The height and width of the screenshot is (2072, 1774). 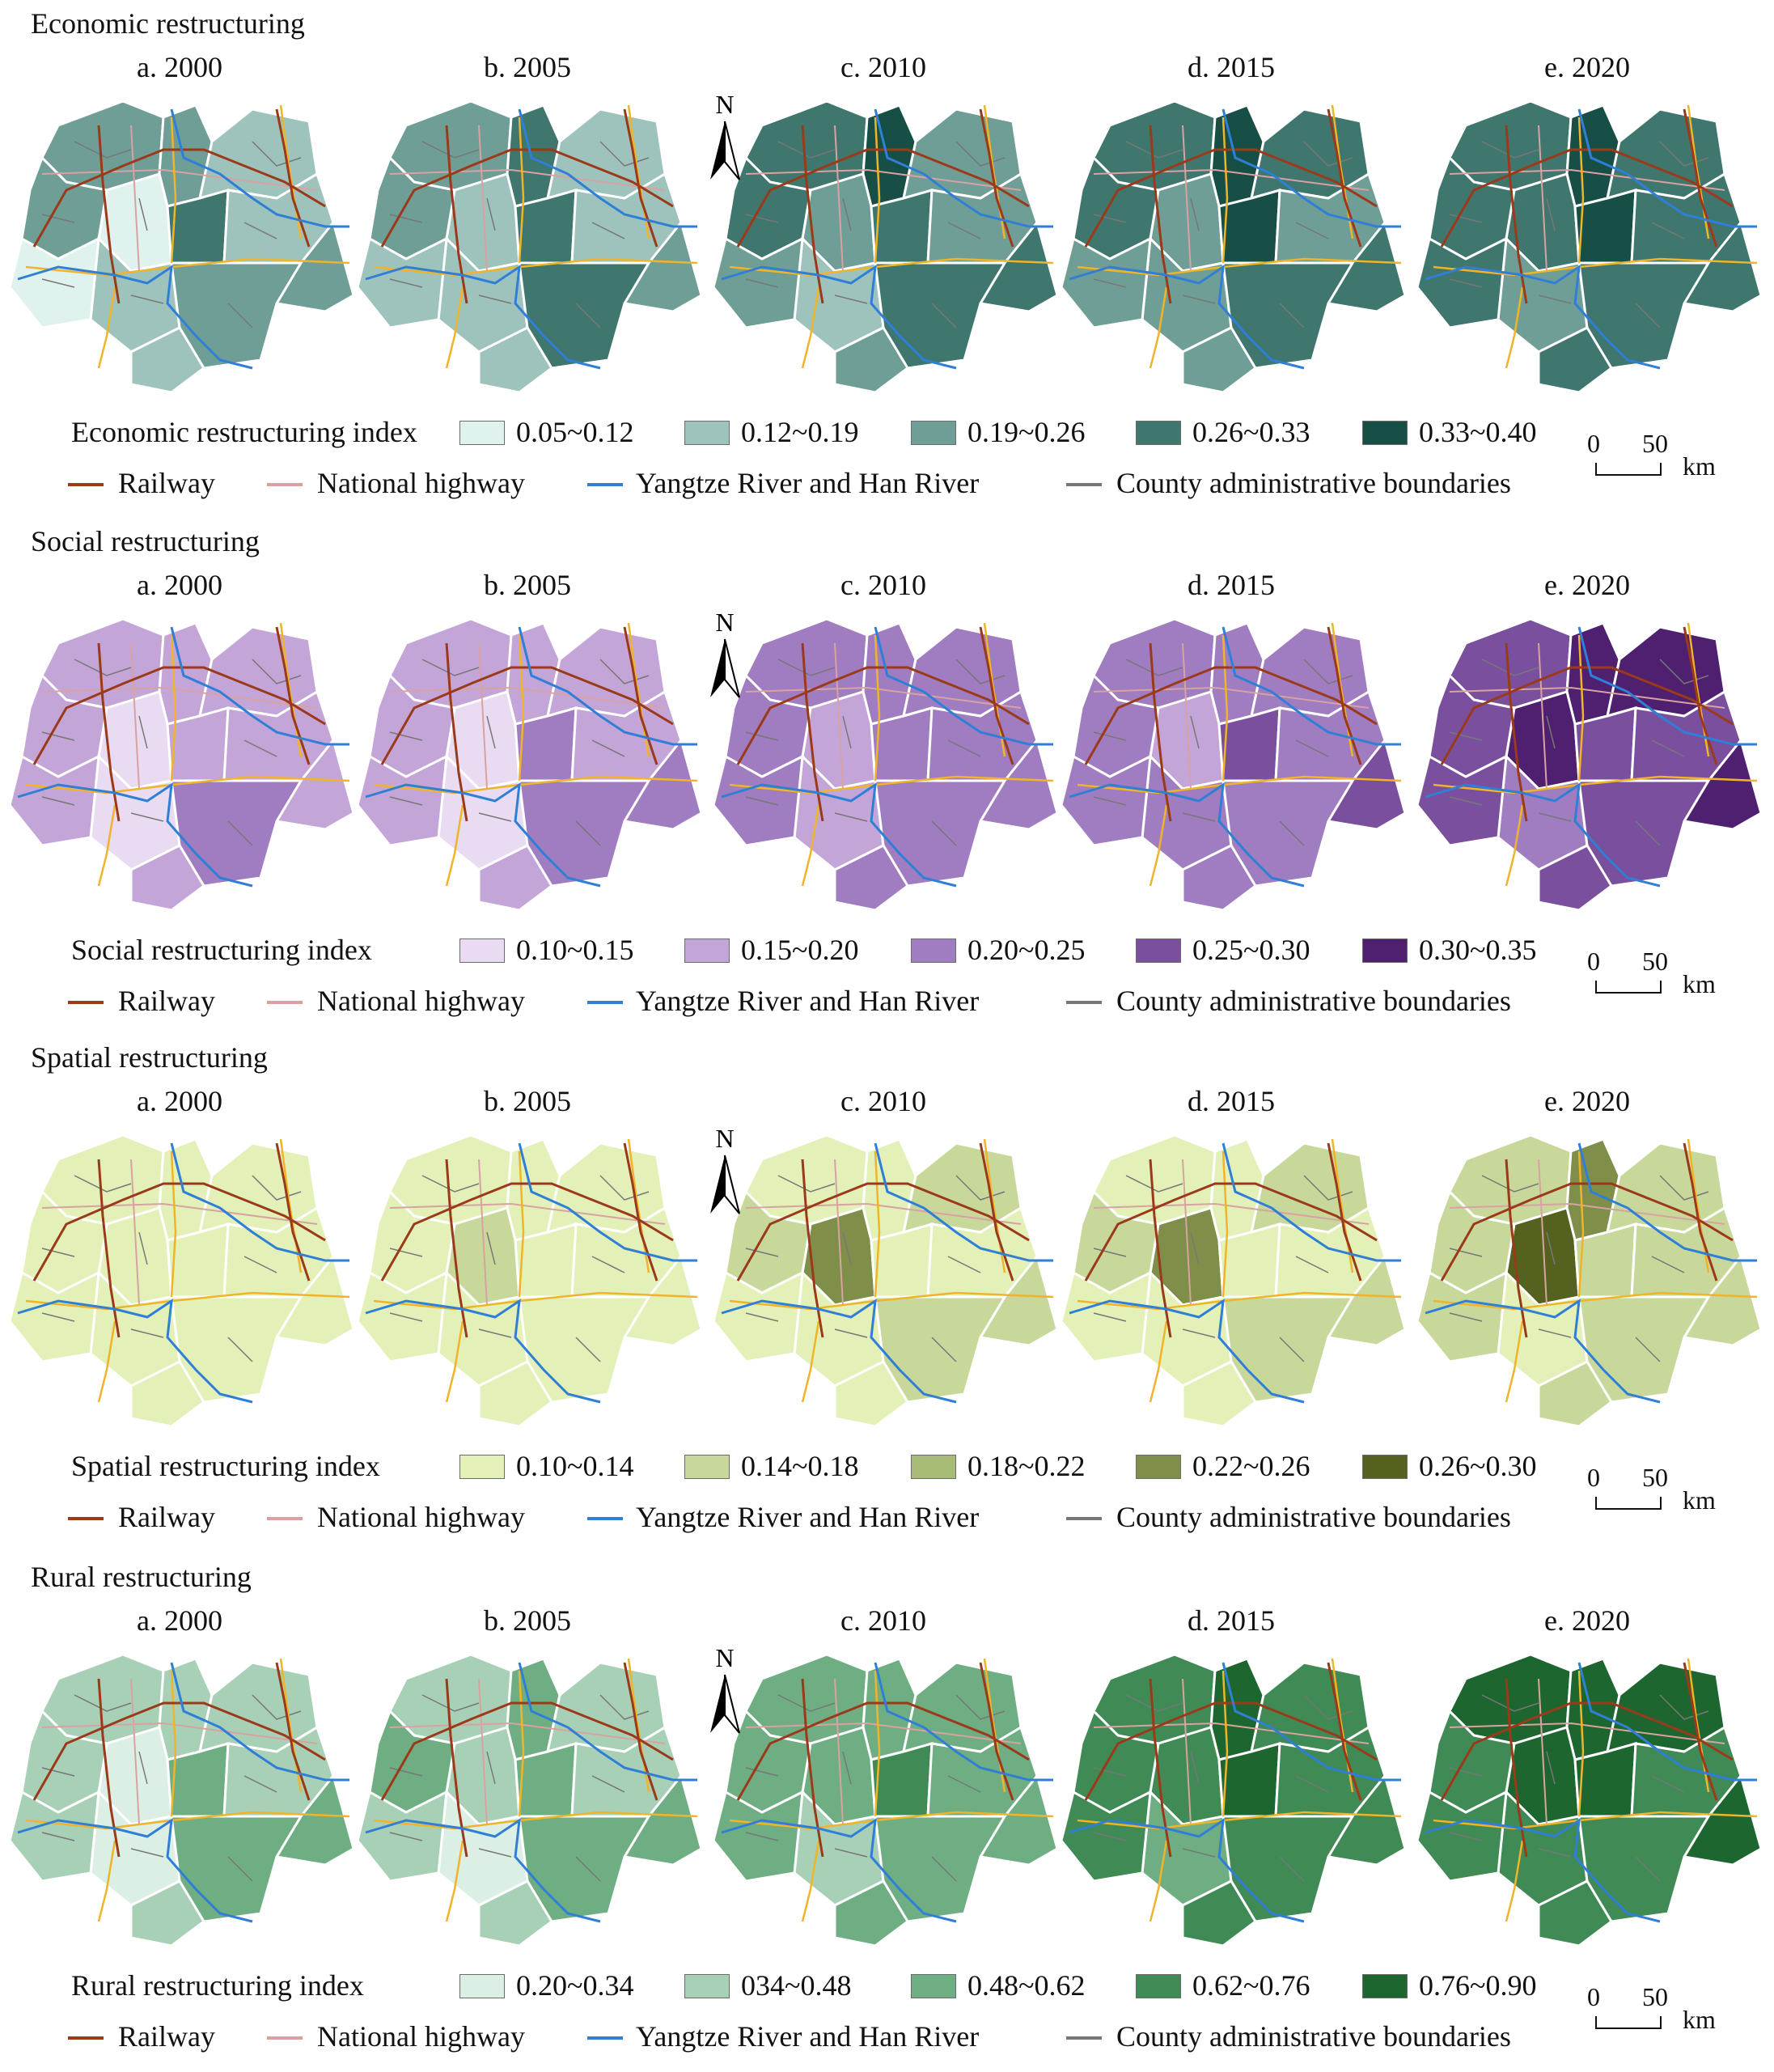 What do you see at coordinates (1699, 983) in the screenshot?
I see `scale-unit: km` at bounding box center [1699, 983].